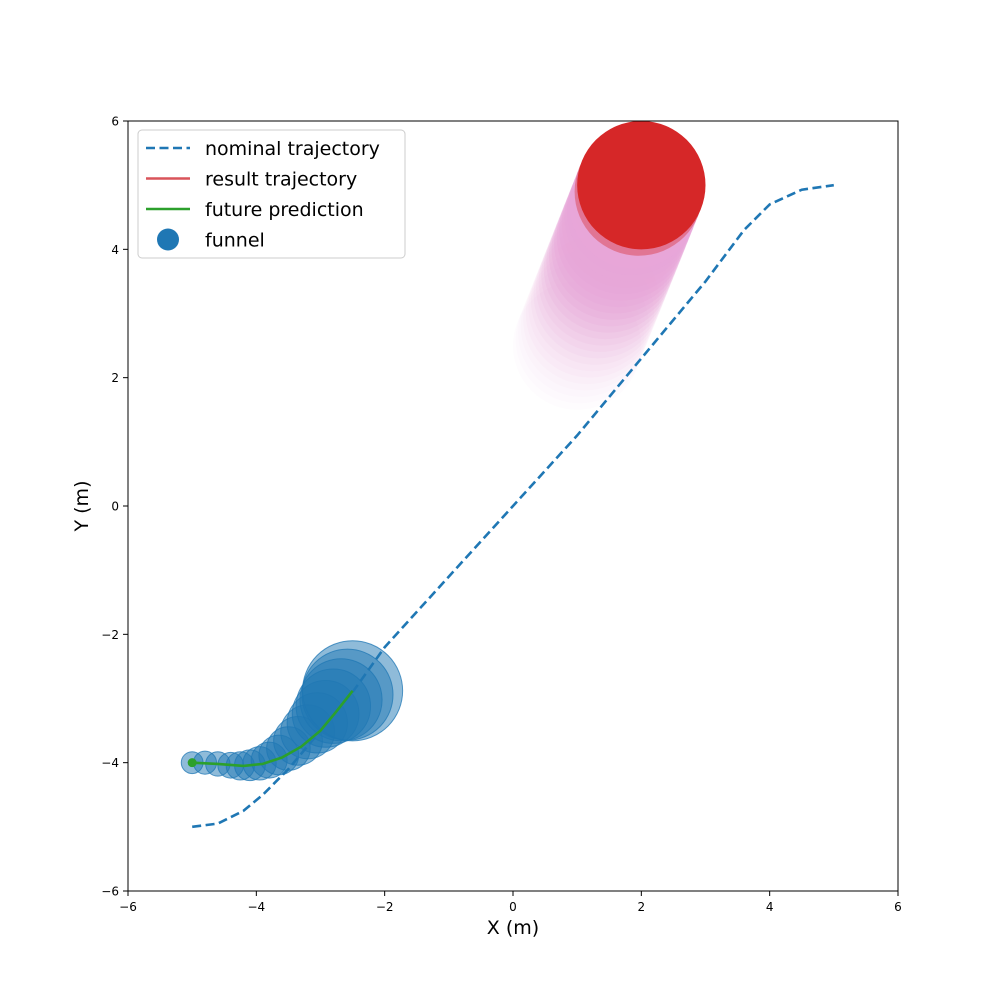 This screenshot has width=1000, height=1000. Describe the element at coordinates (256, 907) in the screenshot. I see `x-tick-label: −4` at that location.